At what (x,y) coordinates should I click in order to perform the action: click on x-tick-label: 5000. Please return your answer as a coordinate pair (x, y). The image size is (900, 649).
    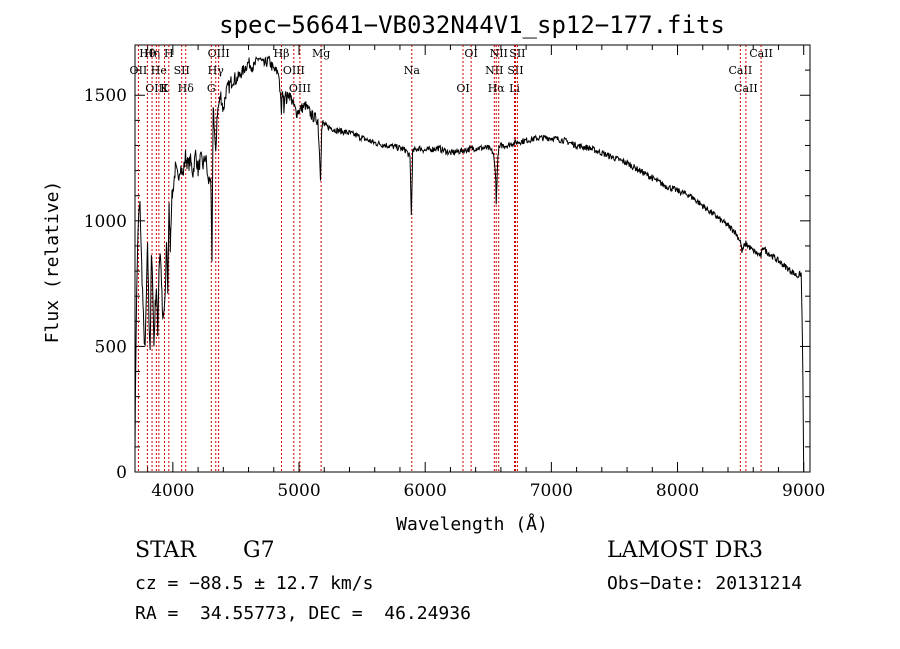
    Looking at the image, I should click on (298, 491).